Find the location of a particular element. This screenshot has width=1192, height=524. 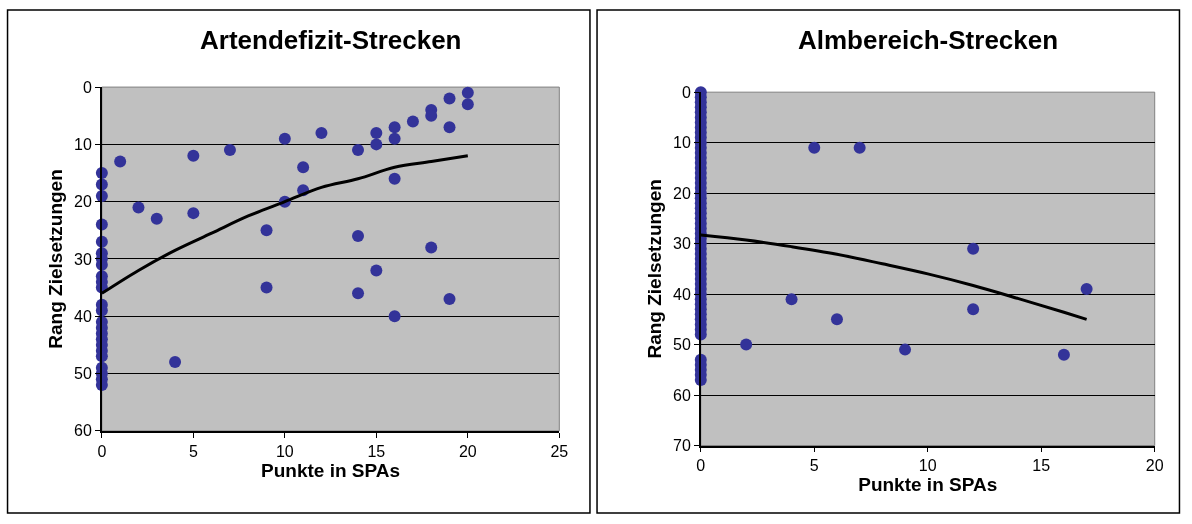

chart-title: Almbereich-Strecken is located at coordinates (928, 40).